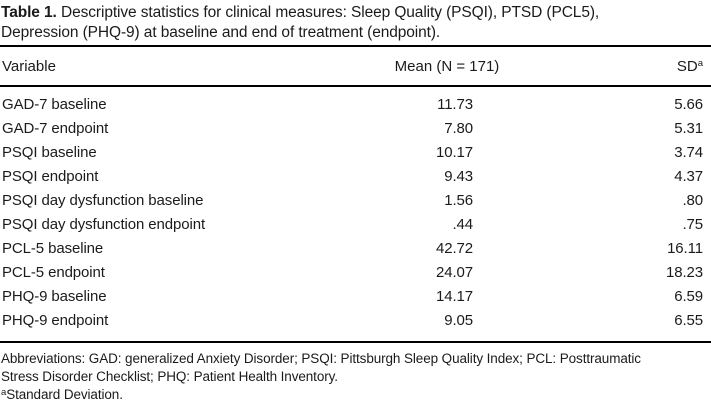  I want to click on table-row: PSQI baseline 10.17 3.74, so click(355, 153).